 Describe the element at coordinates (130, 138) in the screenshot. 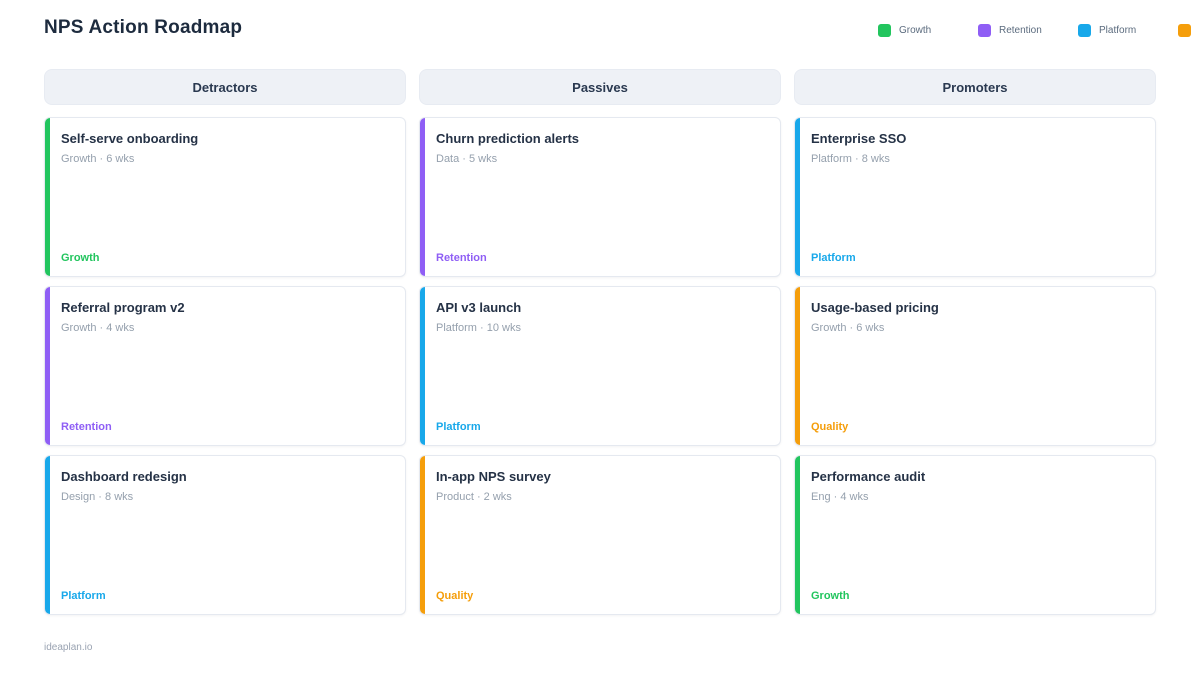

I see `card-title: Self-serve onboarding` at that location.